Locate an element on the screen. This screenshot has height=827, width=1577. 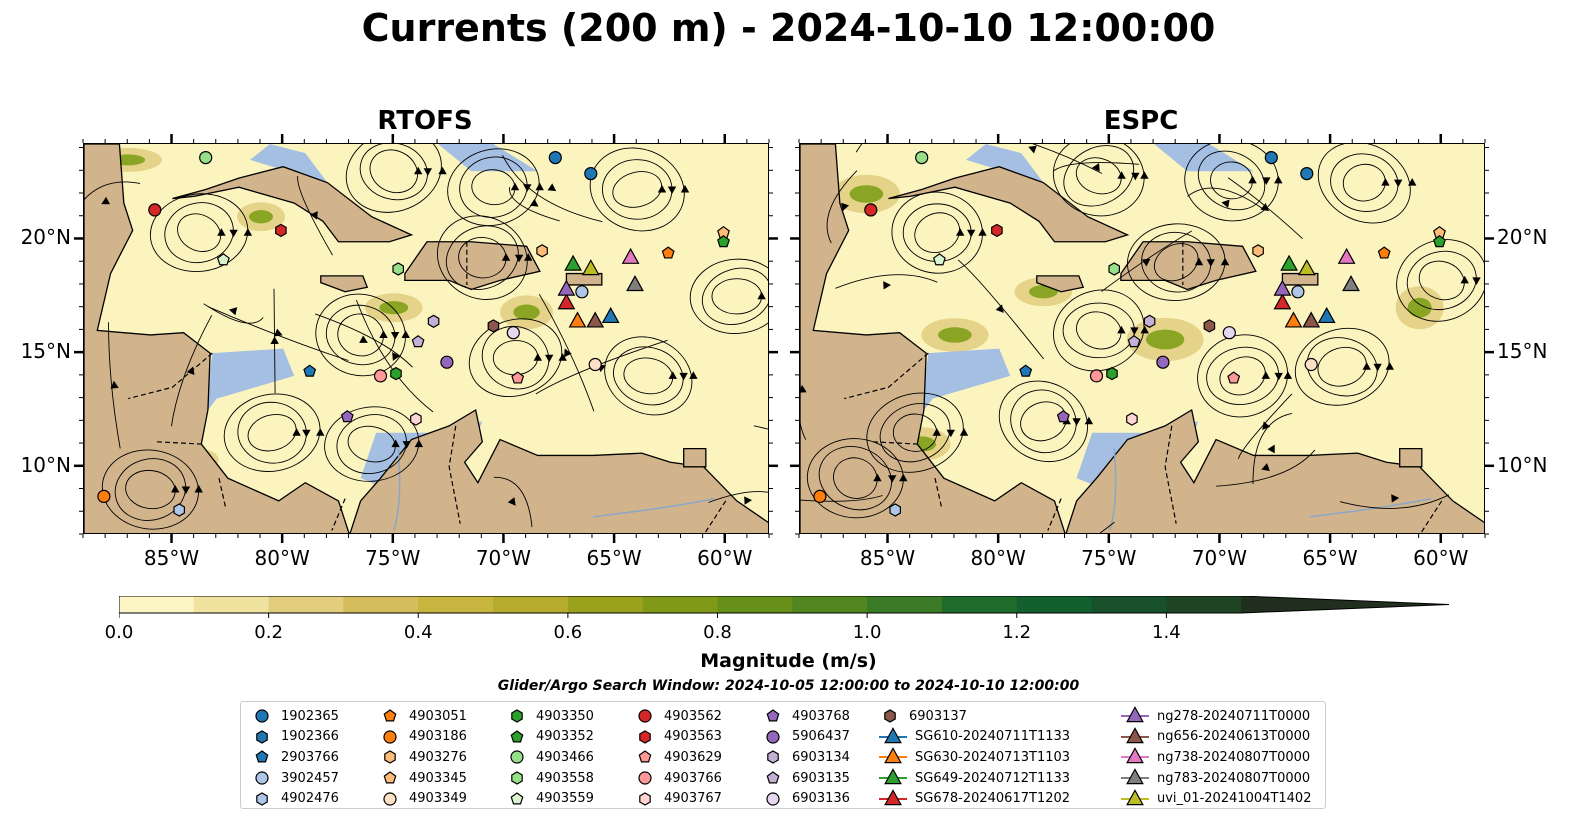
lon-tick-label: 75°W is located at coordinates (393, 558).